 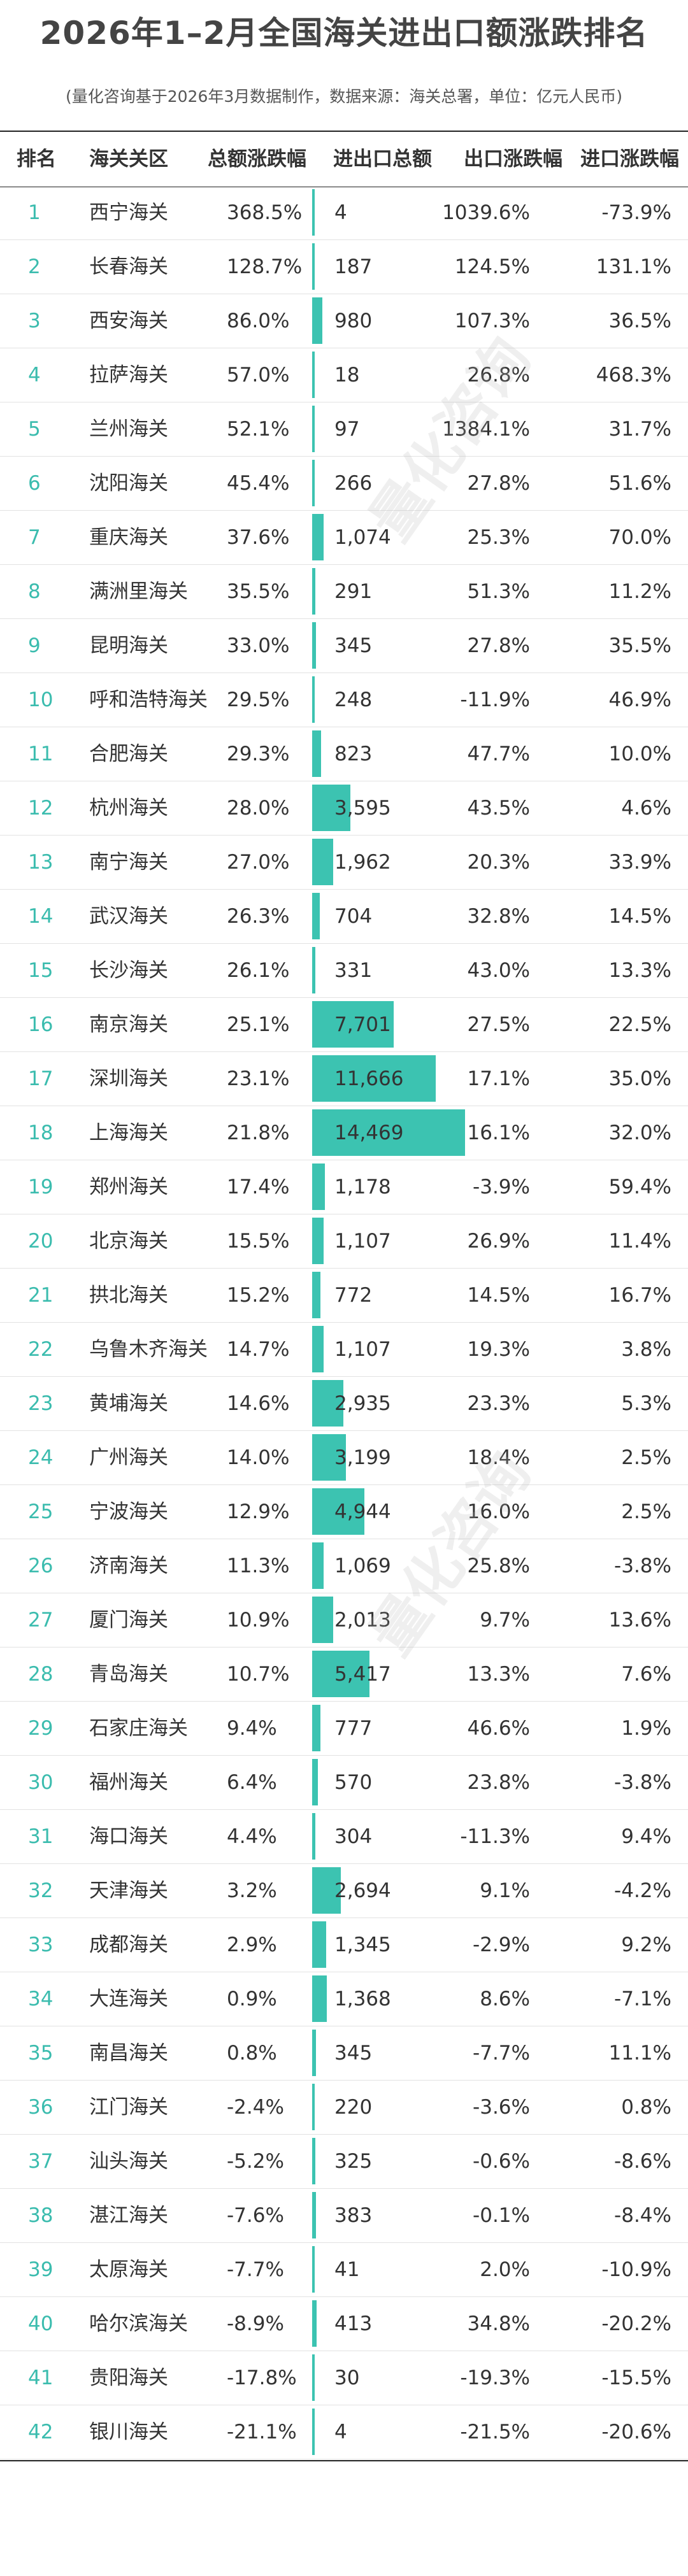 What do you see at coordinates (639, 700) in the screenshot?
I see `import-change-cell: 46.9%` at bounding box center [639, 700].